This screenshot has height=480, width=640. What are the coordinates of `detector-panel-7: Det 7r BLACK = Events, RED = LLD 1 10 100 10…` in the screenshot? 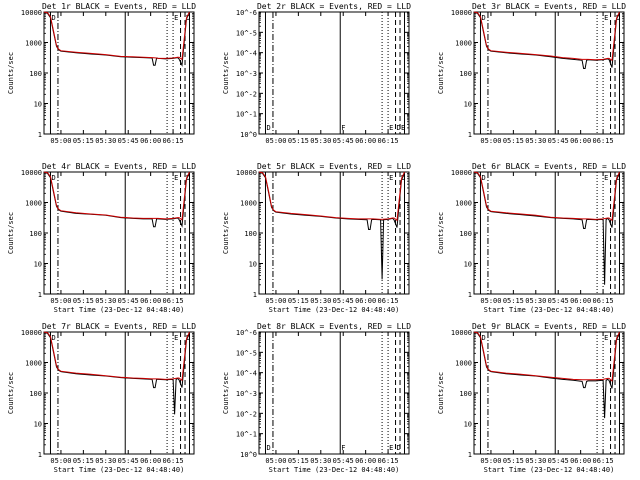 It's located at (101, 398).